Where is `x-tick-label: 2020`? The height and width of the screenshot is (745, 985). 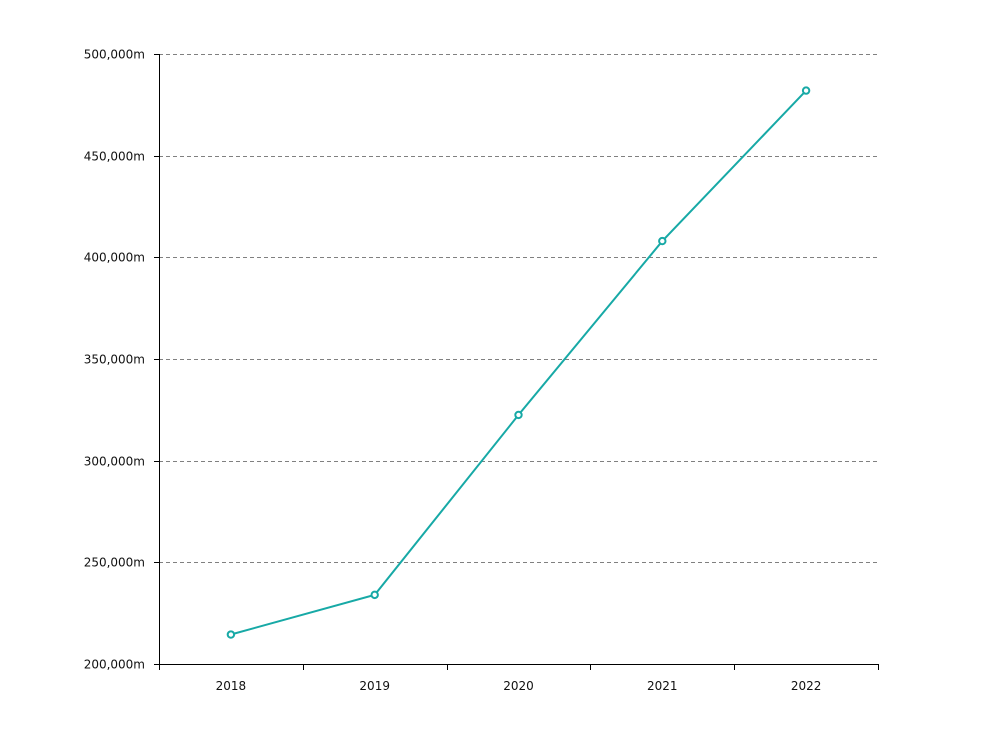
x-tick-label: 2020 is located at coordinates (518, 686).